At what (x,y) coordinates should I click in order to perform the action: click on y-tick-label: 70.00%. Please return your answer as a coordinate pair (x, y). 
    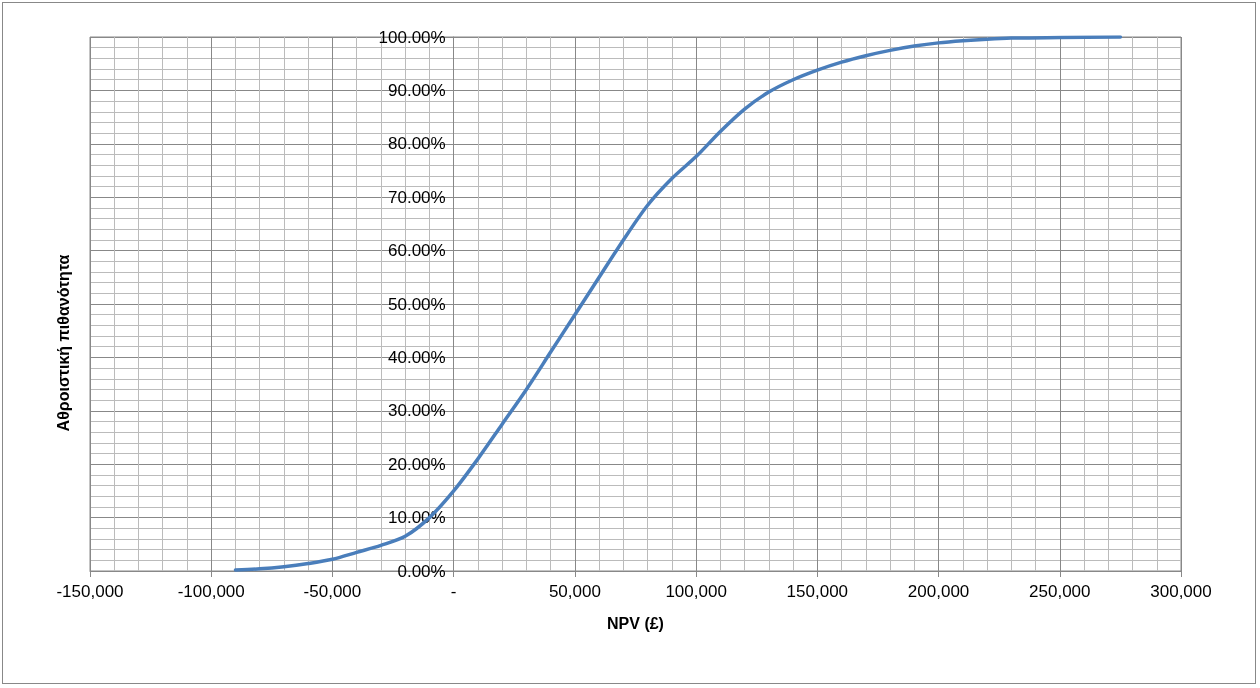
    Looking at the image, I should click on (416, 197).